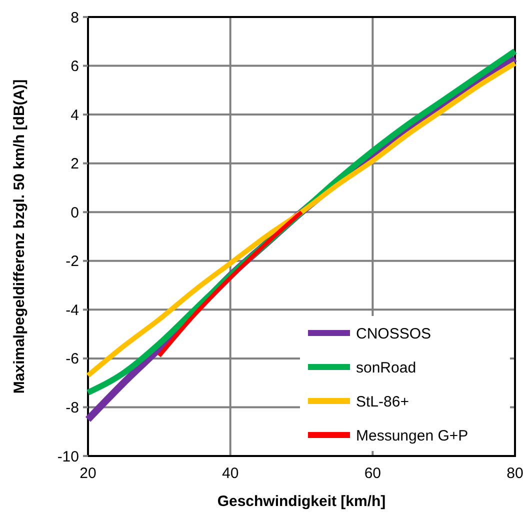  Describe the element at coordinates (230, 284) in the screenshot. I see `line-series` at that location.